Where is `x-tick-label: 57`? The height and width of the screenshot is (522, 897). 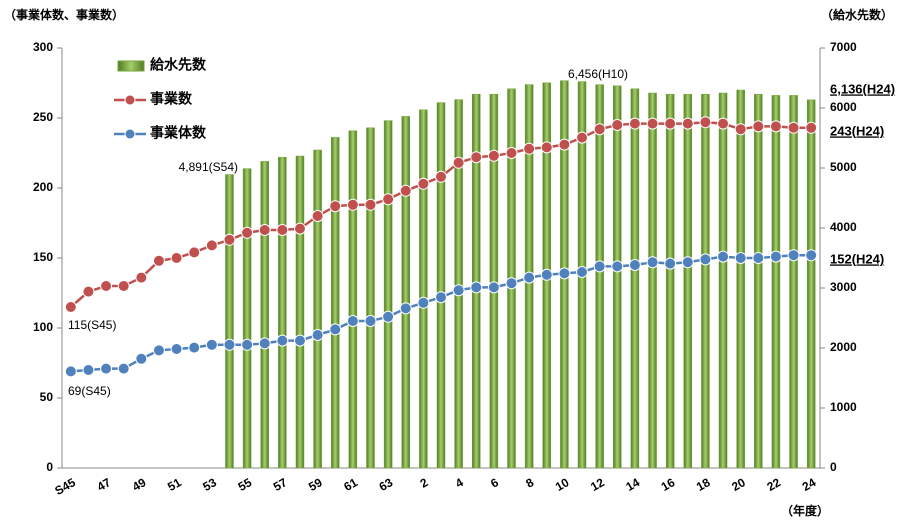
x-tick-label: 57 is located at coordinates (280, 484).